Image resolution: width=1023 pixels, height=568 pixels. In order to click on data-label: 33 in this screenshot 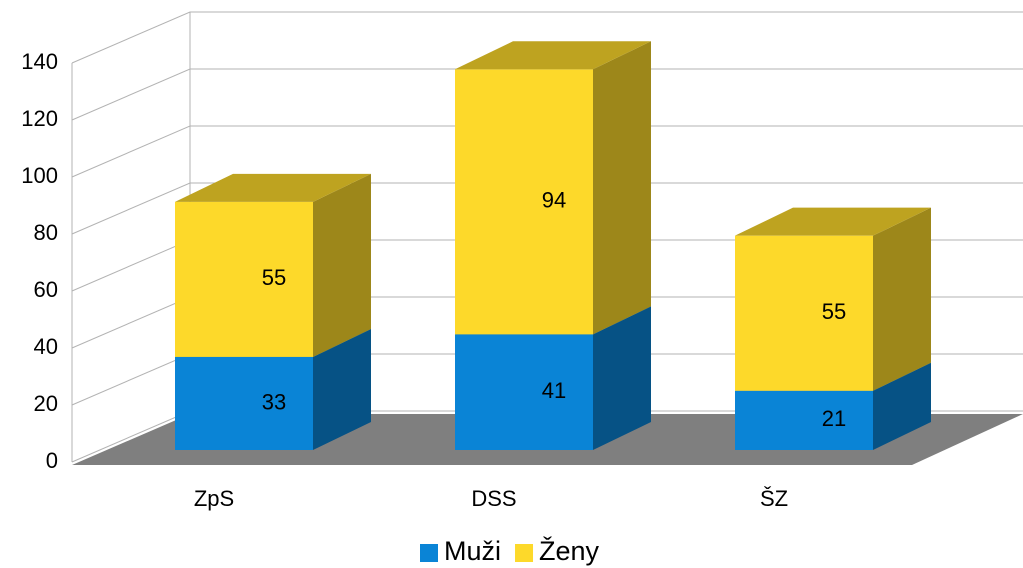, I will do `click(274, 401)`.